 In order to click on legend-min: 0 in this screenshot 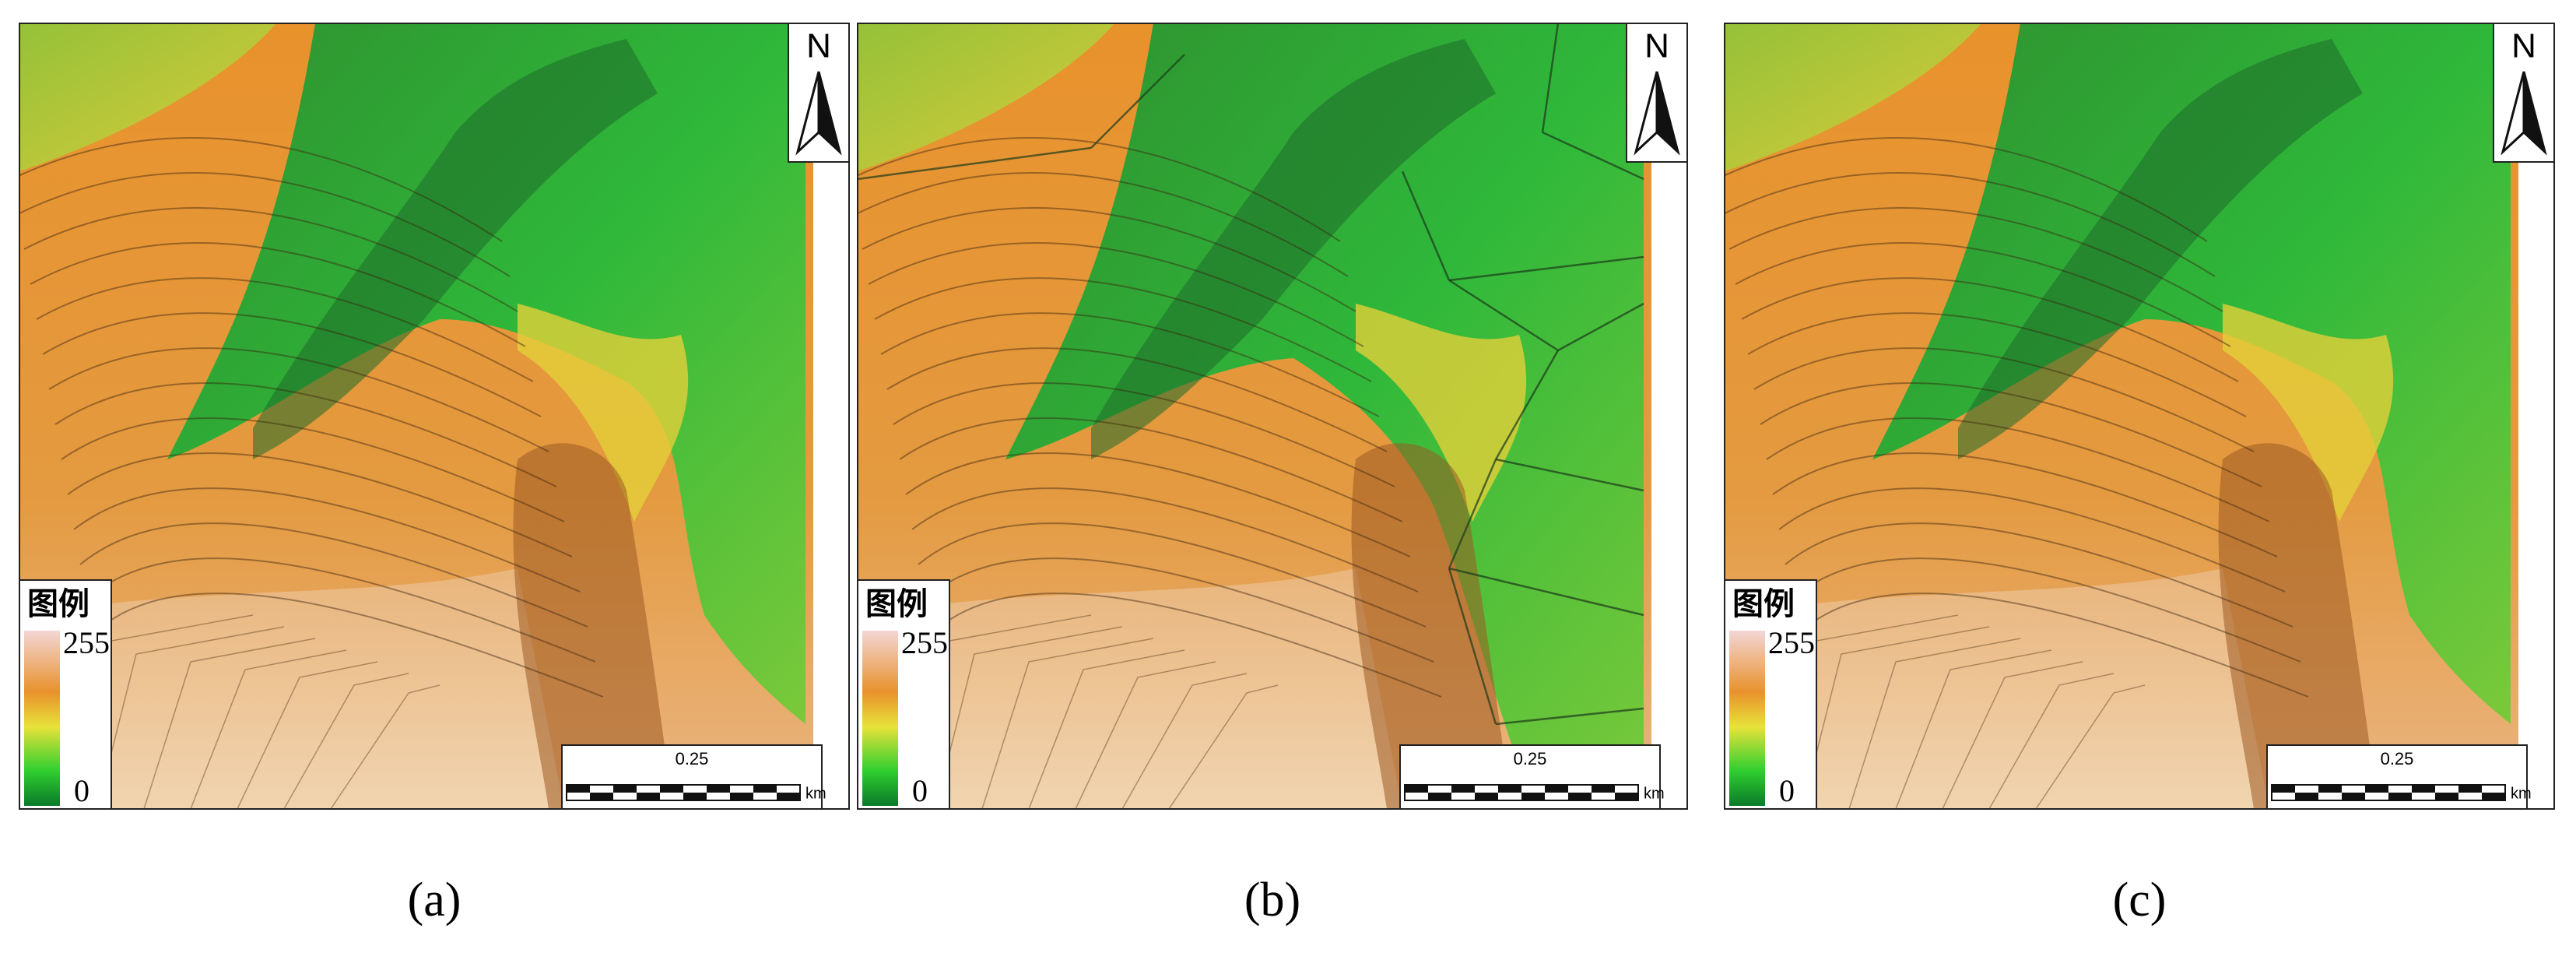, I will do `click(920, 791)`.